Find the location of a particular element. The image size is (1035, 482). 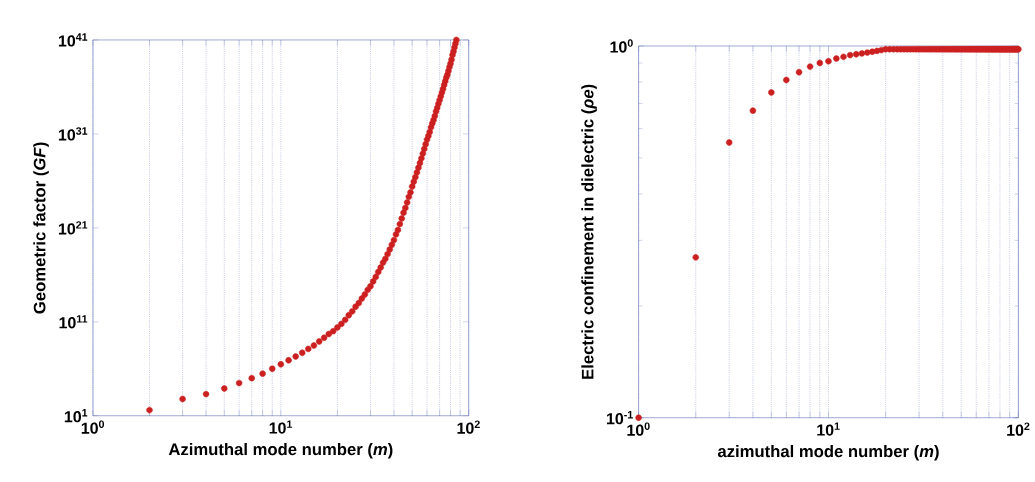

y-tick-label: 10$^{21}$ is located at coordinates (73, 228).